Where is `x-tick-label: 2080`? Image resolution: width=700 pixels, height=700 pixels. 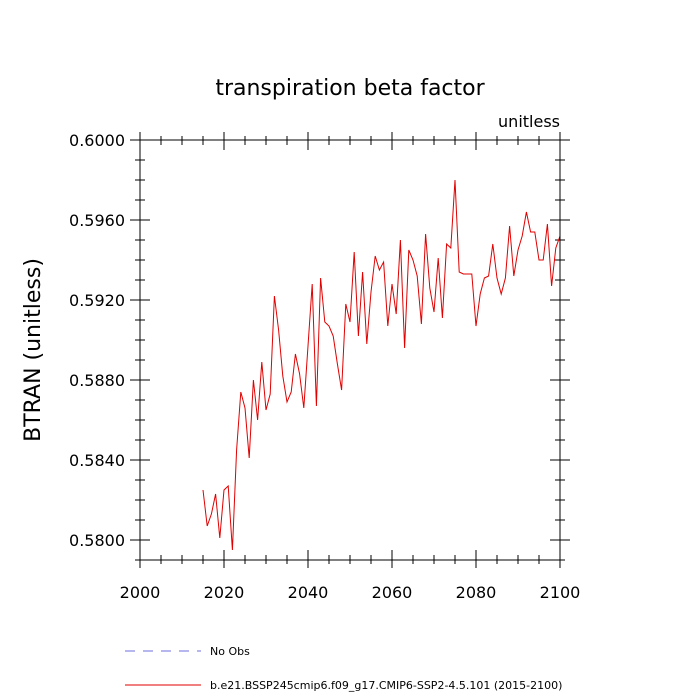 x-tick-label: 2080 is located at coordinates (476, 592).